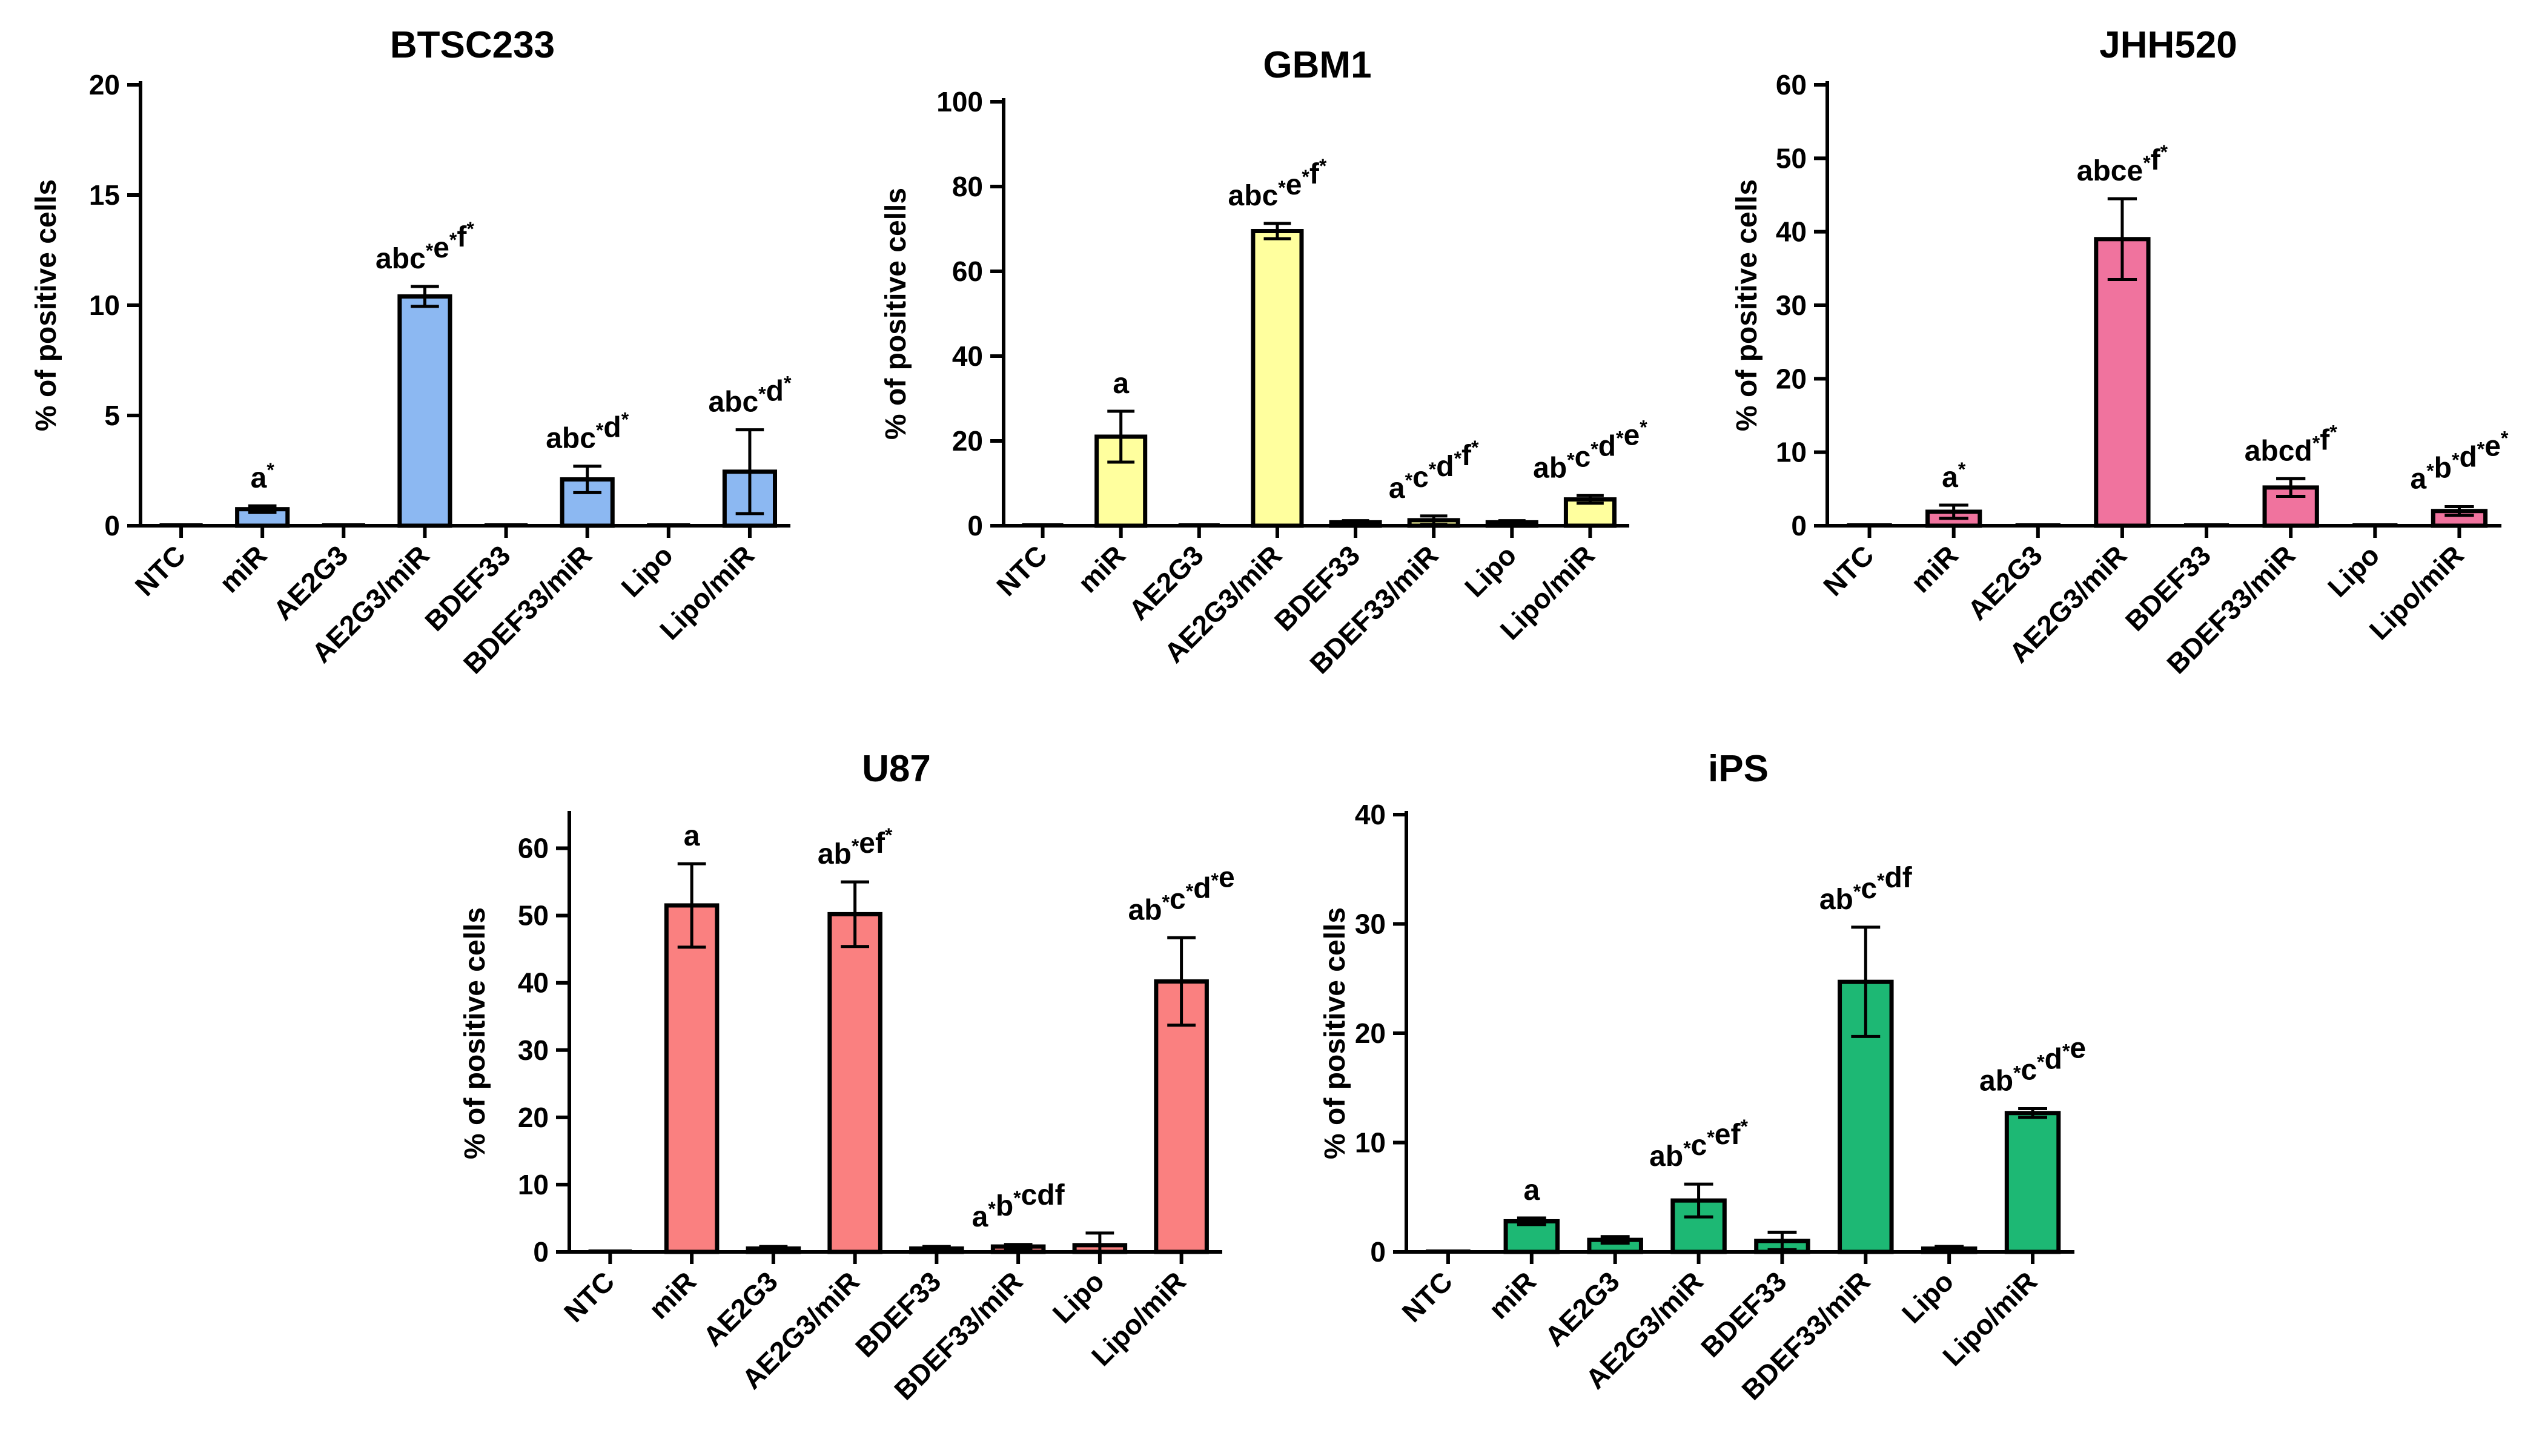 The image size is (2542, 1456). What do you see at coordinates (2005, 582) in the screenshot?
I see `x-tick-label: AE2G3` at bounding box center [2005, 582].